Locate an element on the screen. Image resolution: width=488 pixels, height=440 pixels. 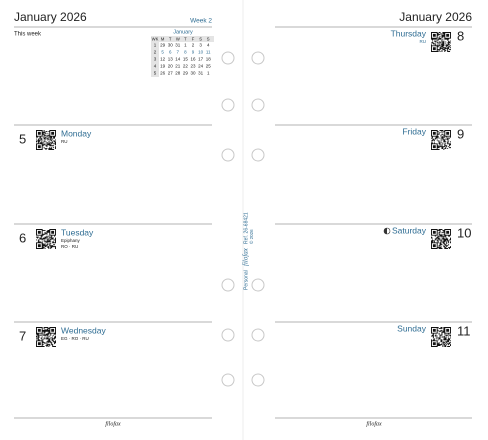
day-number: 9 is located at coordinates (460, 133).